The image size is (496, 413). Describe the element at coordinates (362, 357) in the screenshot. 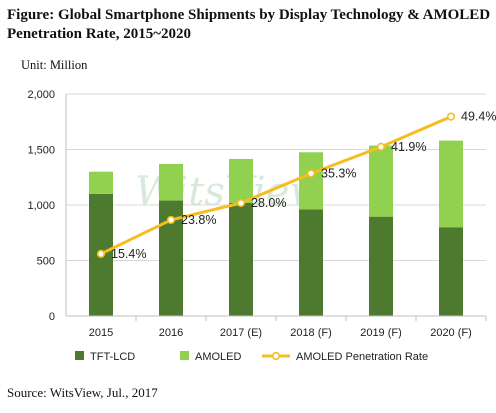

I see `legend-penetration-rate-label: AMOLED Penetration Rate` at that location.